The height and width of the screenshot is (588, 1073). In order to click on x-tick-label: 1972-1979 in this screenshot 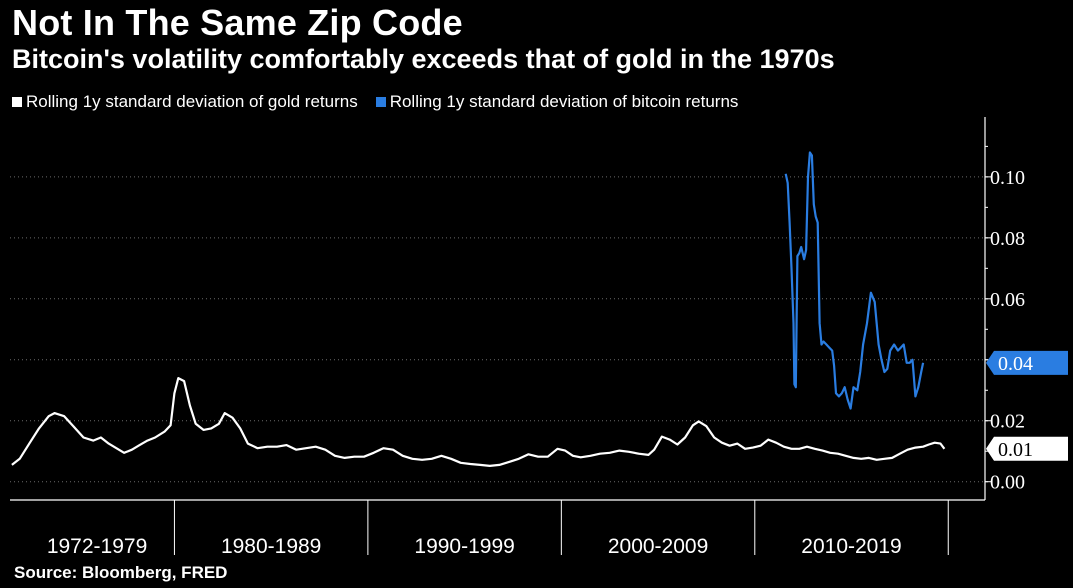, I will do `click(97, 546)`.